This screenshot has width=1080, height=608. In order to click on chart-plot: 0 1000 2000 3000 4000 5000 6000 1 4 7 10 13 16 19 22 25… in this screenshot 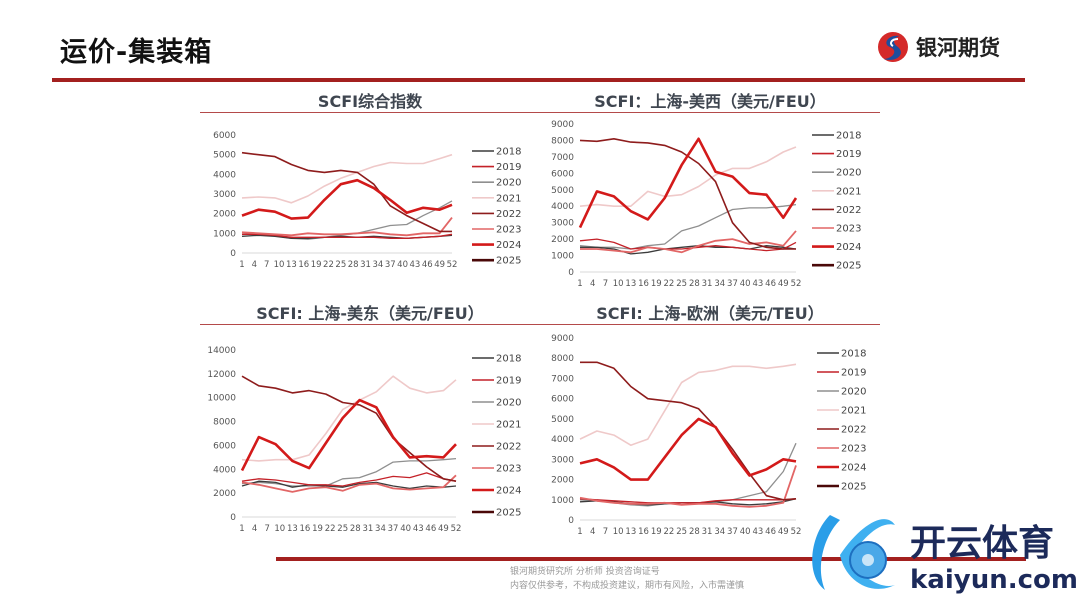, I will do `click(367, 200)`.